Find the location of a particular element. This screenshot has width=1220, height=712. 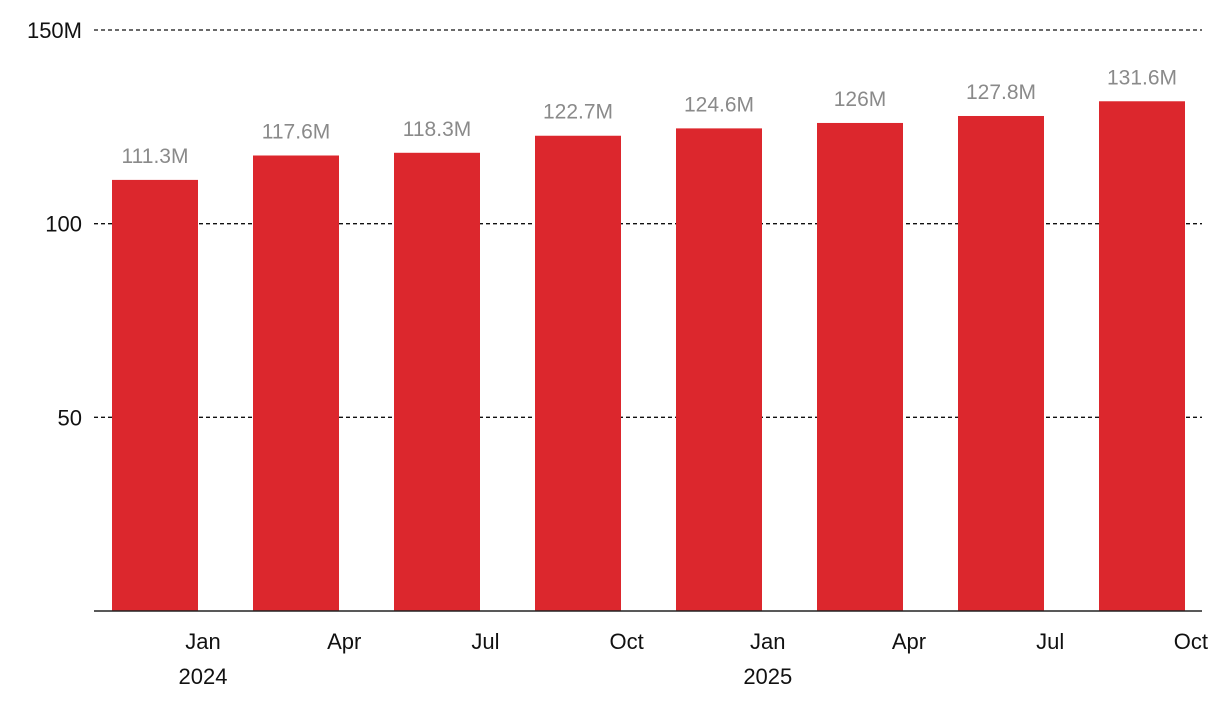

data-label: 126M is located at coordinates (860, 99).